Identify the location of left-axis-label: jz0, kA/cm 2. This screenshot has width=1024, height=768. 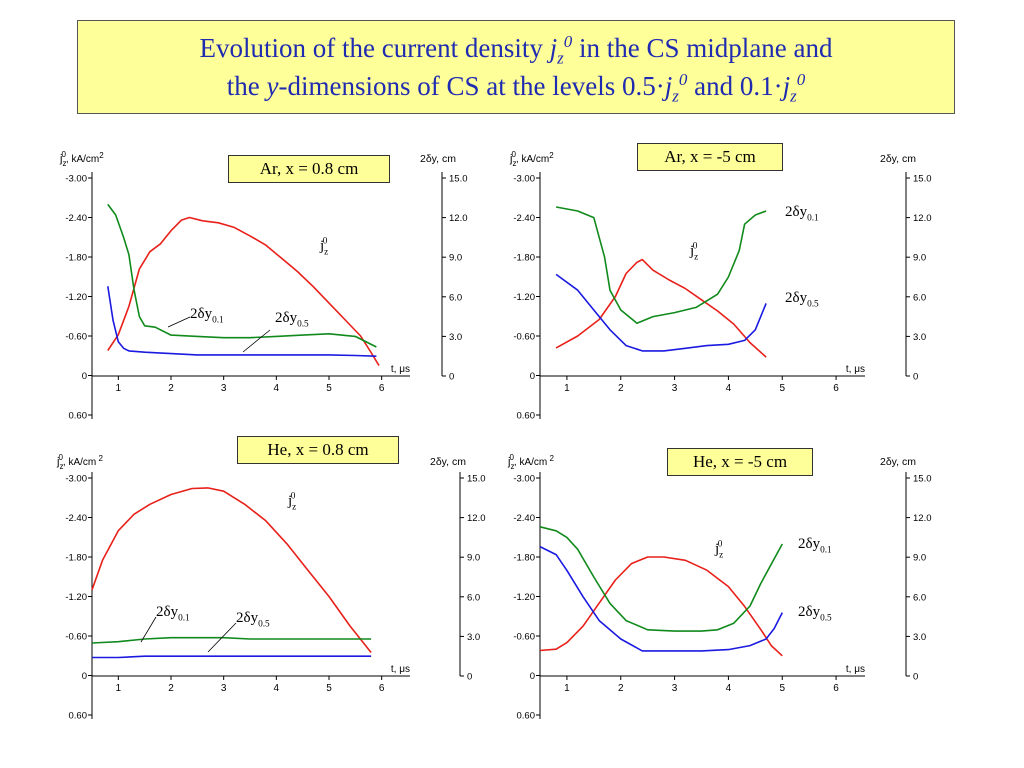
(530, 462).